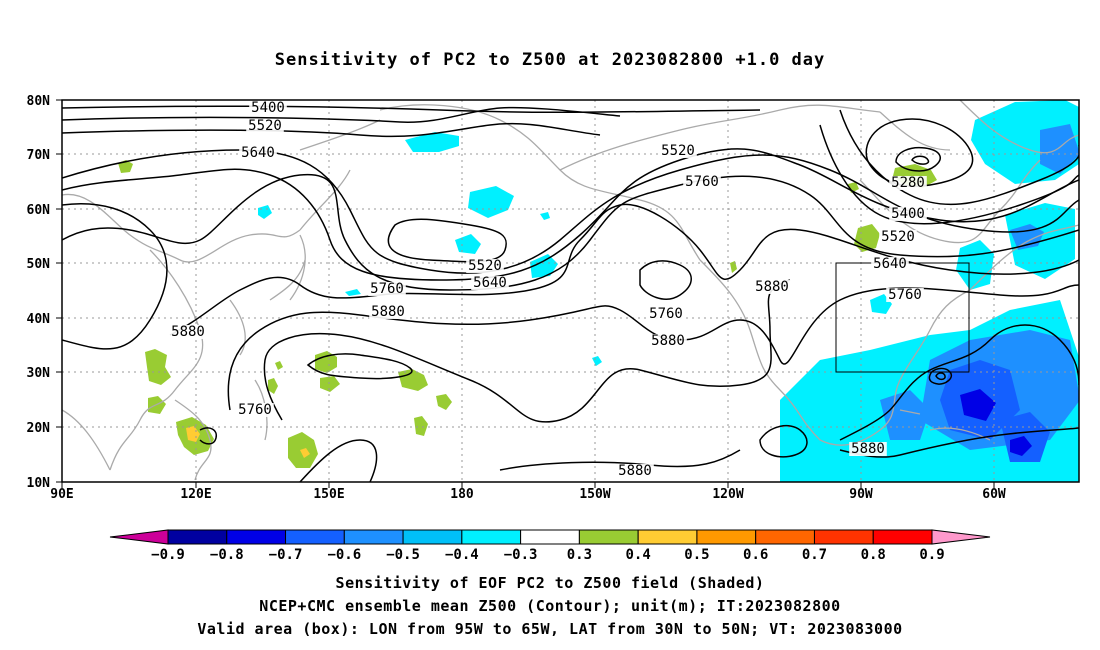 Image resolution: width=1100 pixels, height=650 pixels. I want to click on lat-label: 80N, so click(39, 101).